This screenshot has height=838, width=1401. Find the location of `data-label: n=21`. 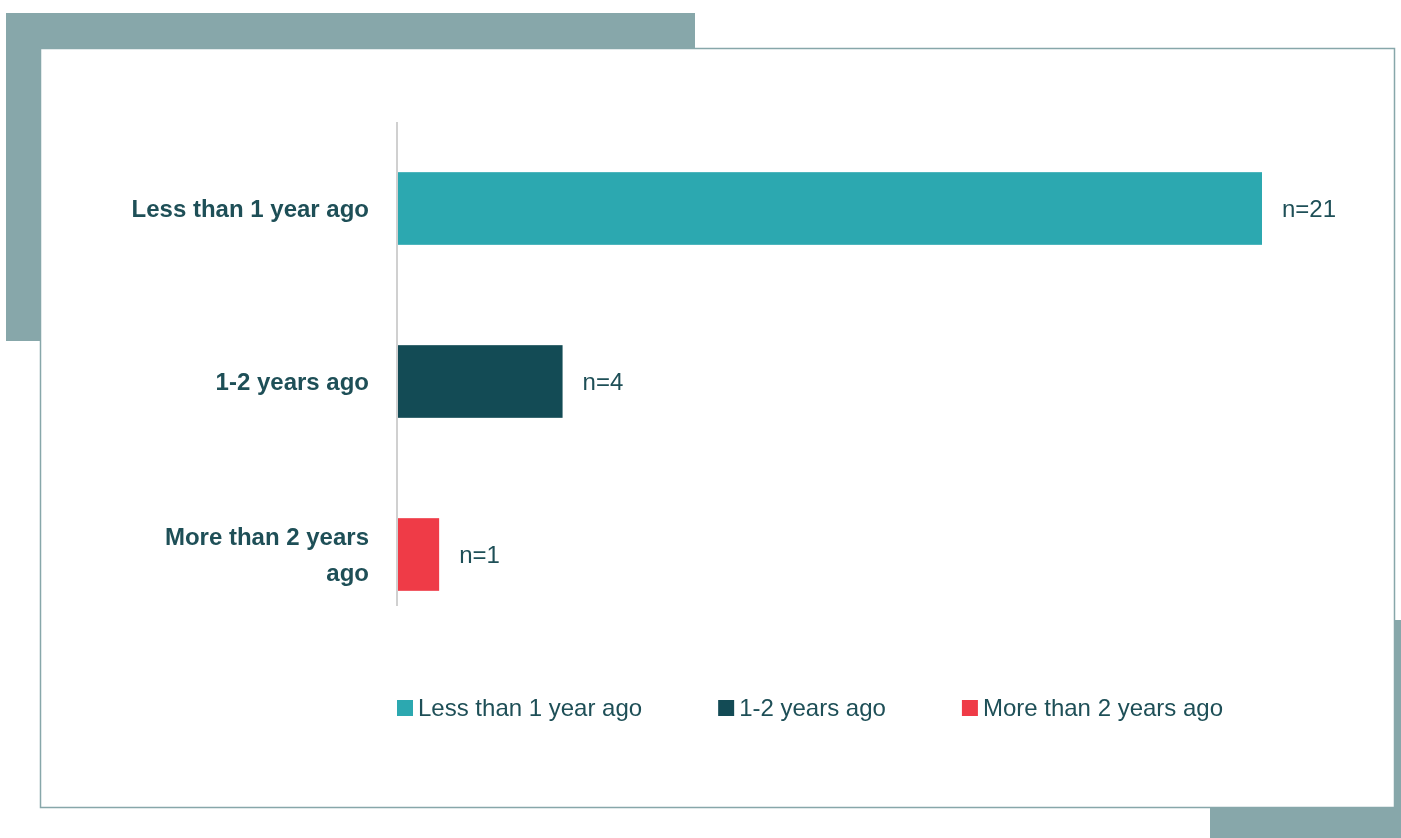

data-label: n=21 is located at coordinates (1309, 208).